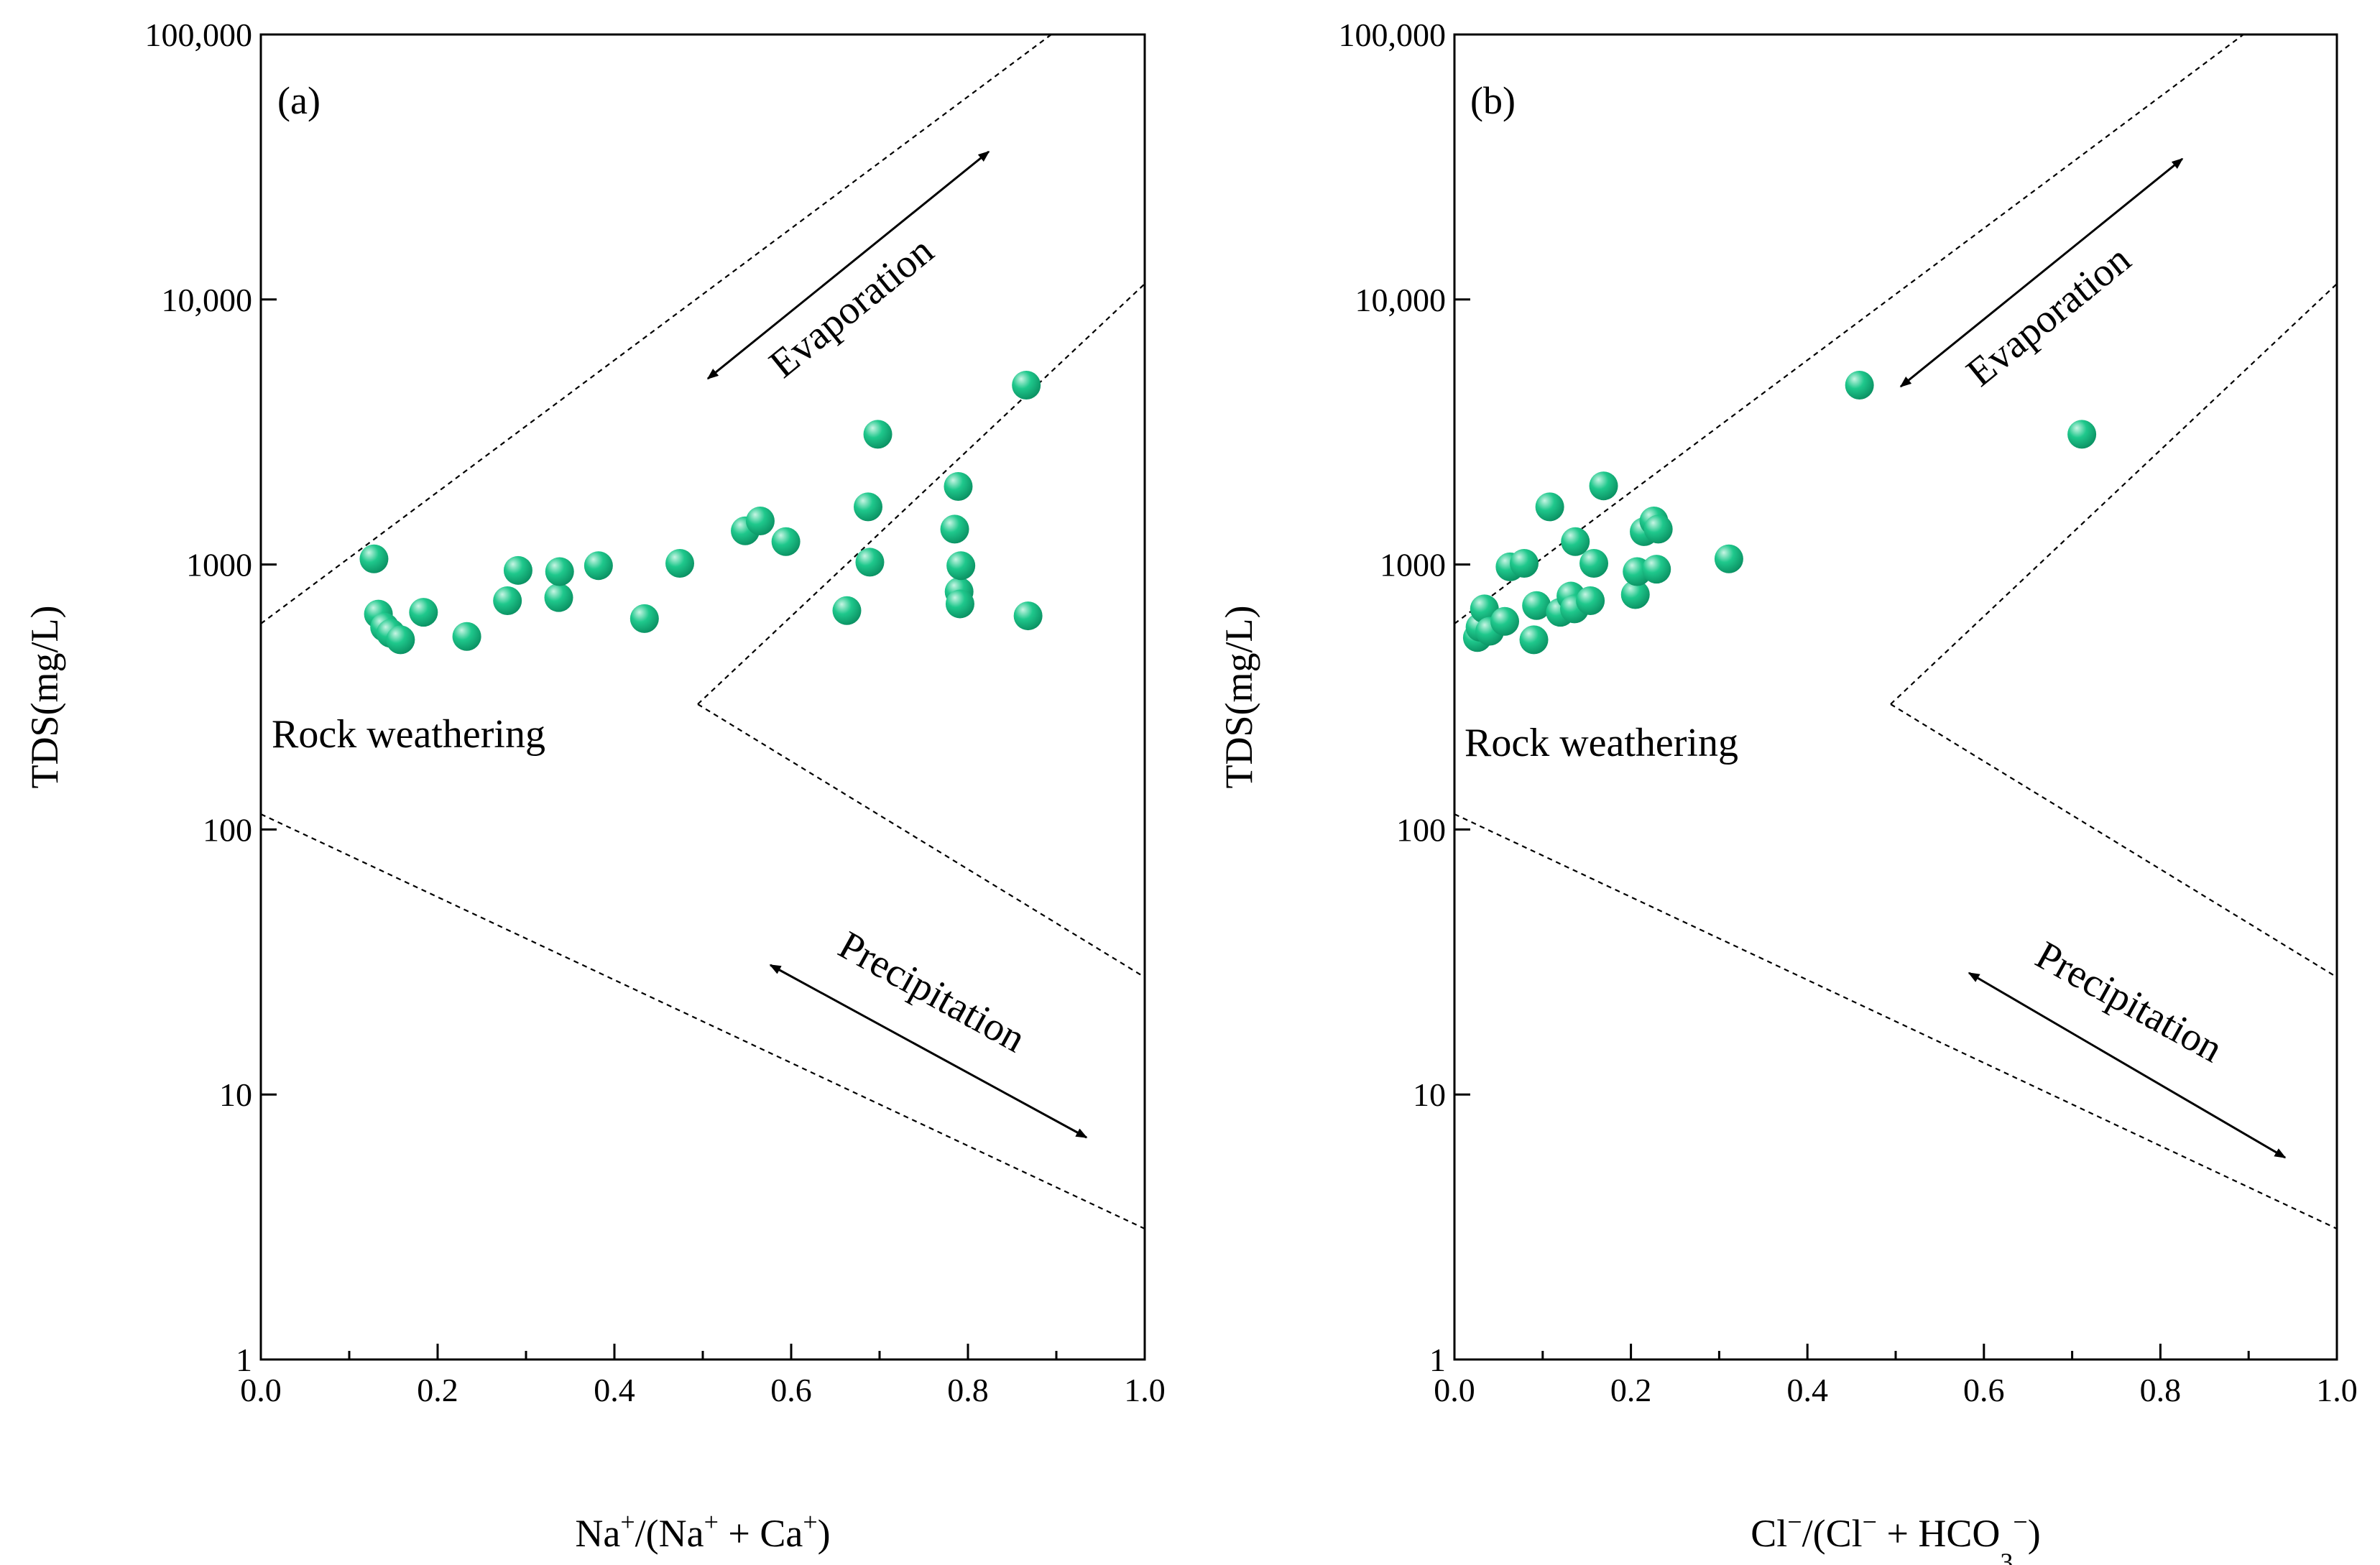  What do you see at coordinates (614, 1390) in the screenshot?
I see `x-tick-label-a: 0.4` at bounding box center [614, 1390].